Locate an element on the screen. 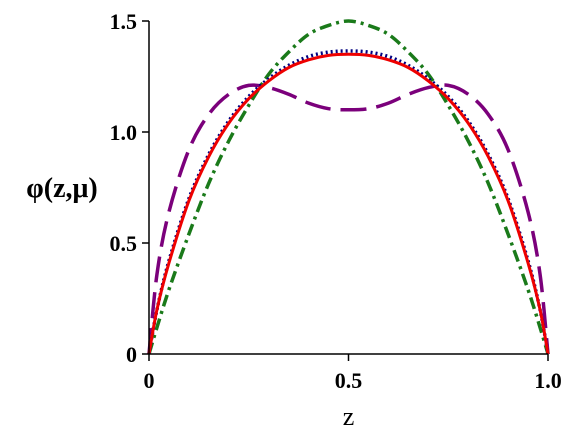  y-axis-label: φ(z,μ) is located at coordinates (61, 188).